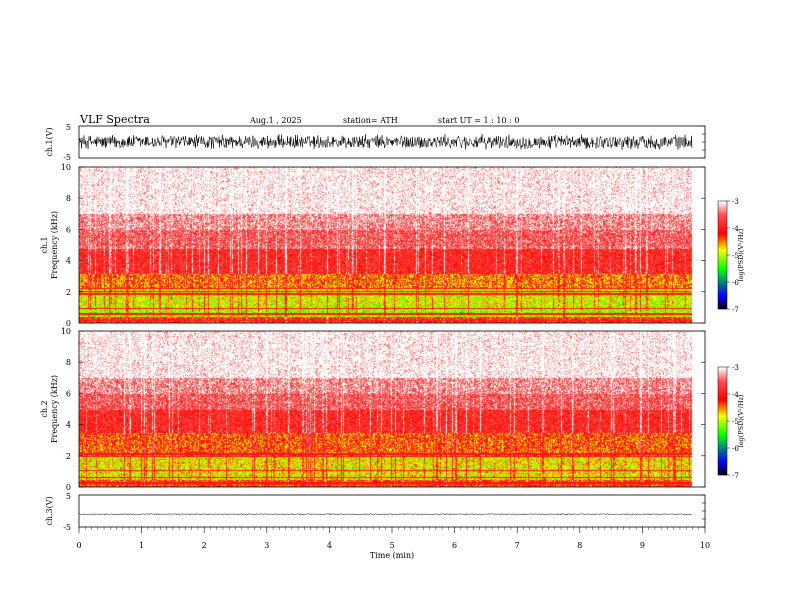 Image resolution: width=792 pixels, height=612 pixels. Describe the element at coordinates (266, 545) in the screenshot. I see `time-axis-tick-label: 3` at that location.